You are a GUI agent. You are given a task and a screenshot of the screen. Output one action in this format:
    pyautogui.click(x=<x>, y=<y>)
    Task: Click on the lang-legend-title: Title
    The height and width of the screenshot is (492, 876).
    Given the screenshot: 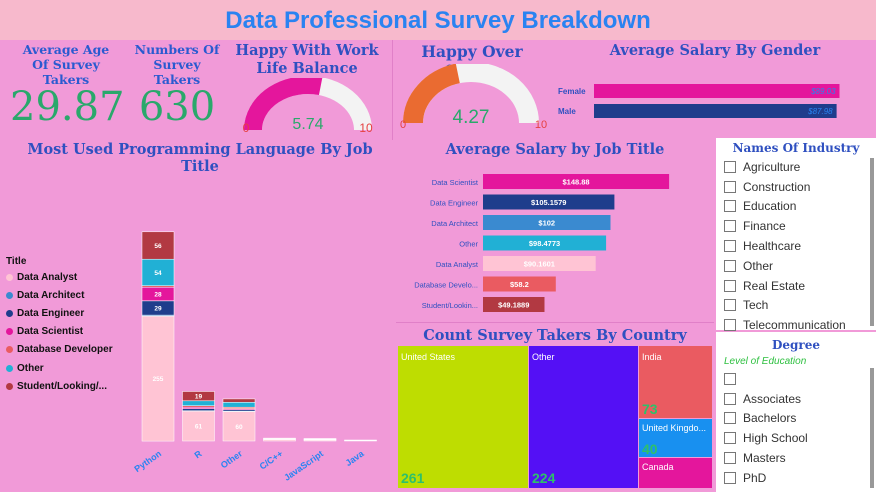 What is the action you would take?
    pyautogui.click(x=16, y=261)
    